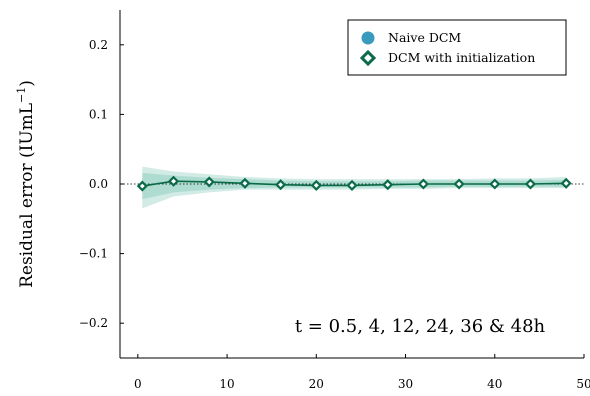  I want to click on legend: Naive DCM DCM with initialization, so click(457, 47).